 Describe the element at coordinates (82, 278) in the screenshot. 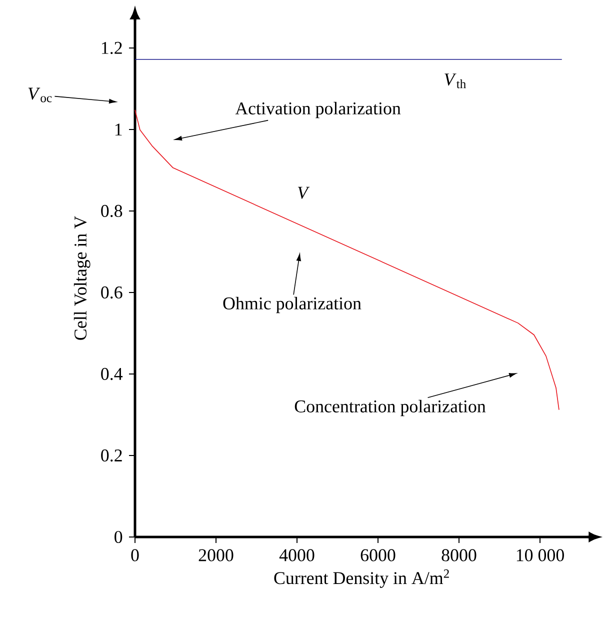

I see `y-axis-title: Cell Voltage in V` at that location.